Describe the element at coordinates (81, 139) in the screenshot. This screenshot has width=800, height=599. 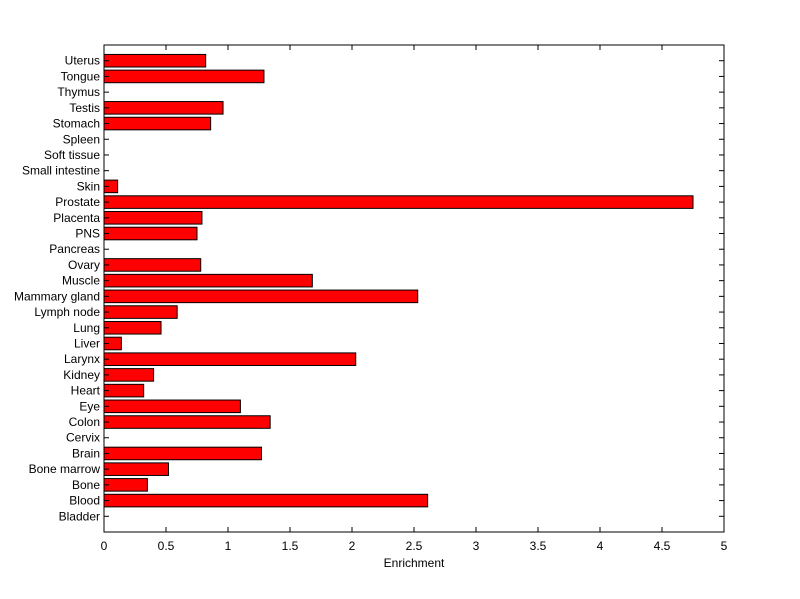
I see `y-tick-label: Spleen` at that location.